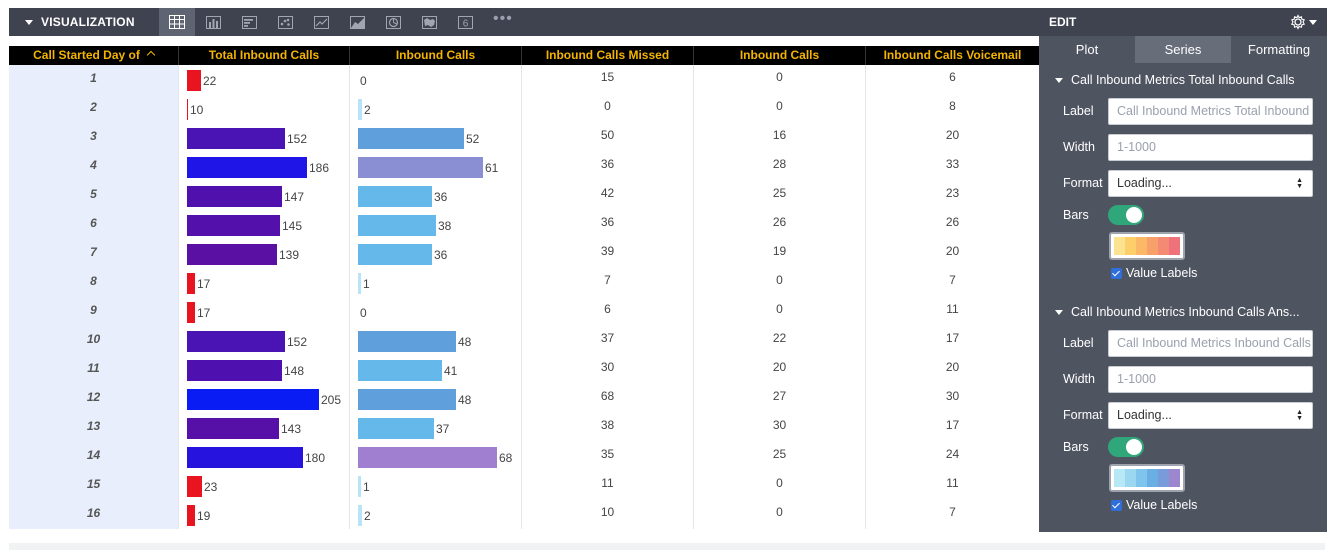 The width and height of the screenshot is (1334, 550). I want to click on inbound-missed-cell: 10, so click(608, 514).